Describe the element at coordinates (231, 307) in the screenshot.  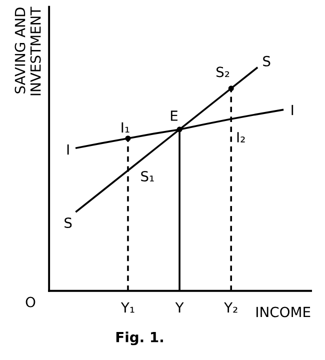
I see `x-tick-label: Y₂` at that location.